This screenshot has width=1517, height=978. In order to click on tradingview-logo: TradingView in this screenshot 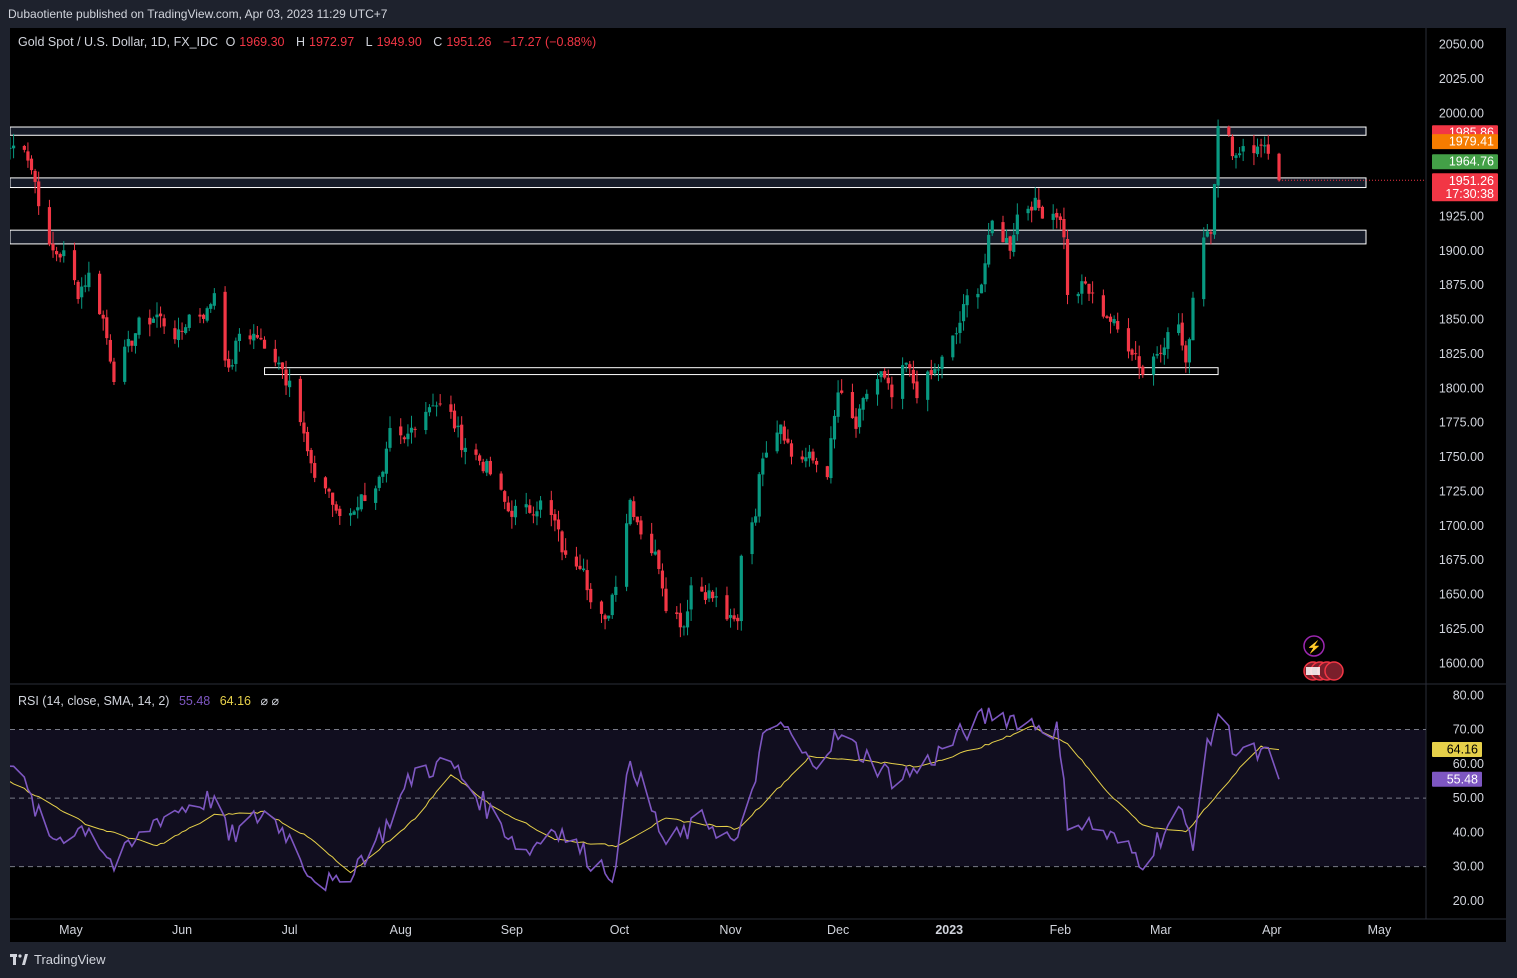, I will do `click(58, 959)`.